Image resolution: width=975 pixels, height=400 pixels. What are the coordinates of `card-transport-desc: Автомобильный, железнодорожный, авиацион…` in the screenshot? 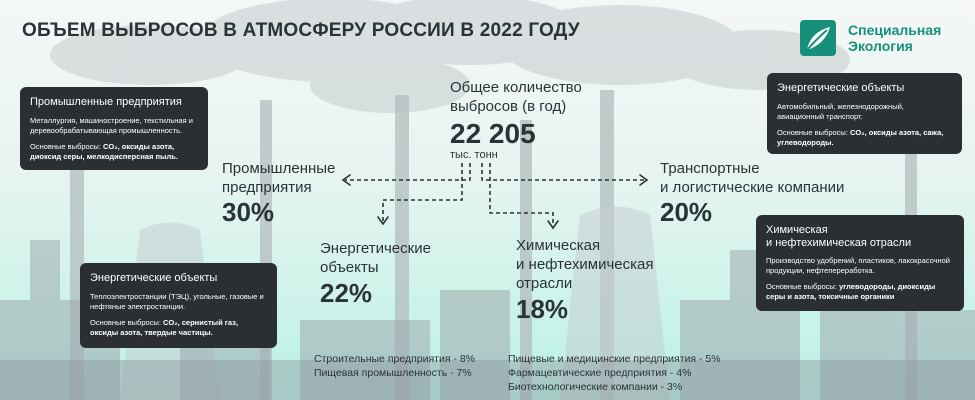 It's located at (840, 111).